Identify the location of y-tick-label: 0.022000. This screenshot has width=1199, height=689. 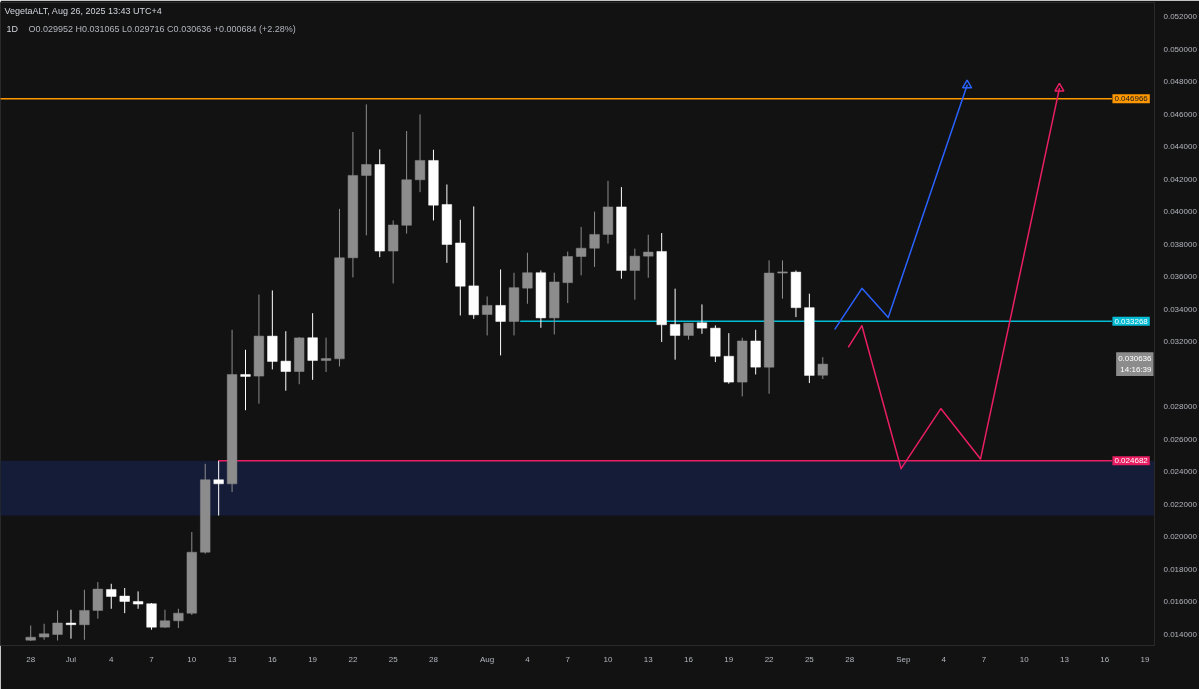
(1180, 504).